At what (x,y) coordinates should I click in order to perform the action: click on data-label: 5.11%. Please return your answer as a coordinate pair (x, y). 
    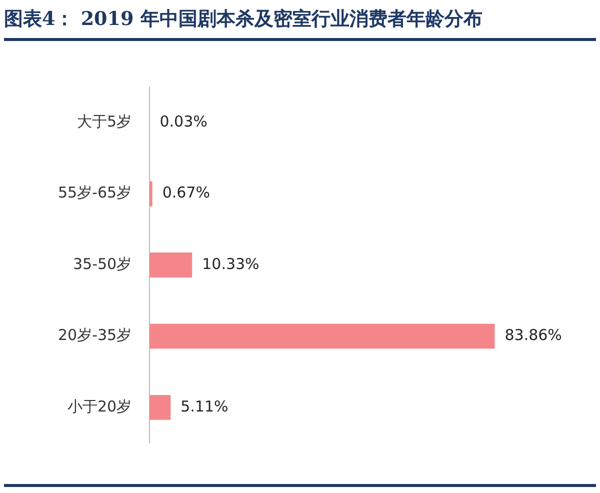
    Looking at the image, I should click on (204, 406).